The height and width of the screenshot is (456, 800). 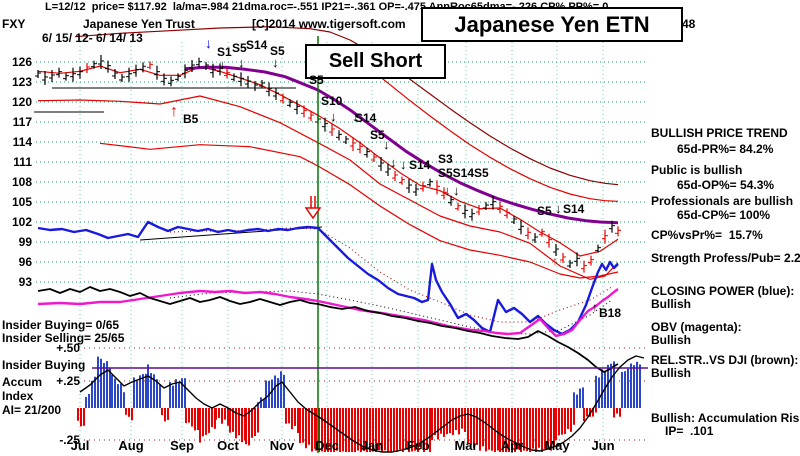 I want to click on signal-annotation: S1, so click(x=224, y=52).